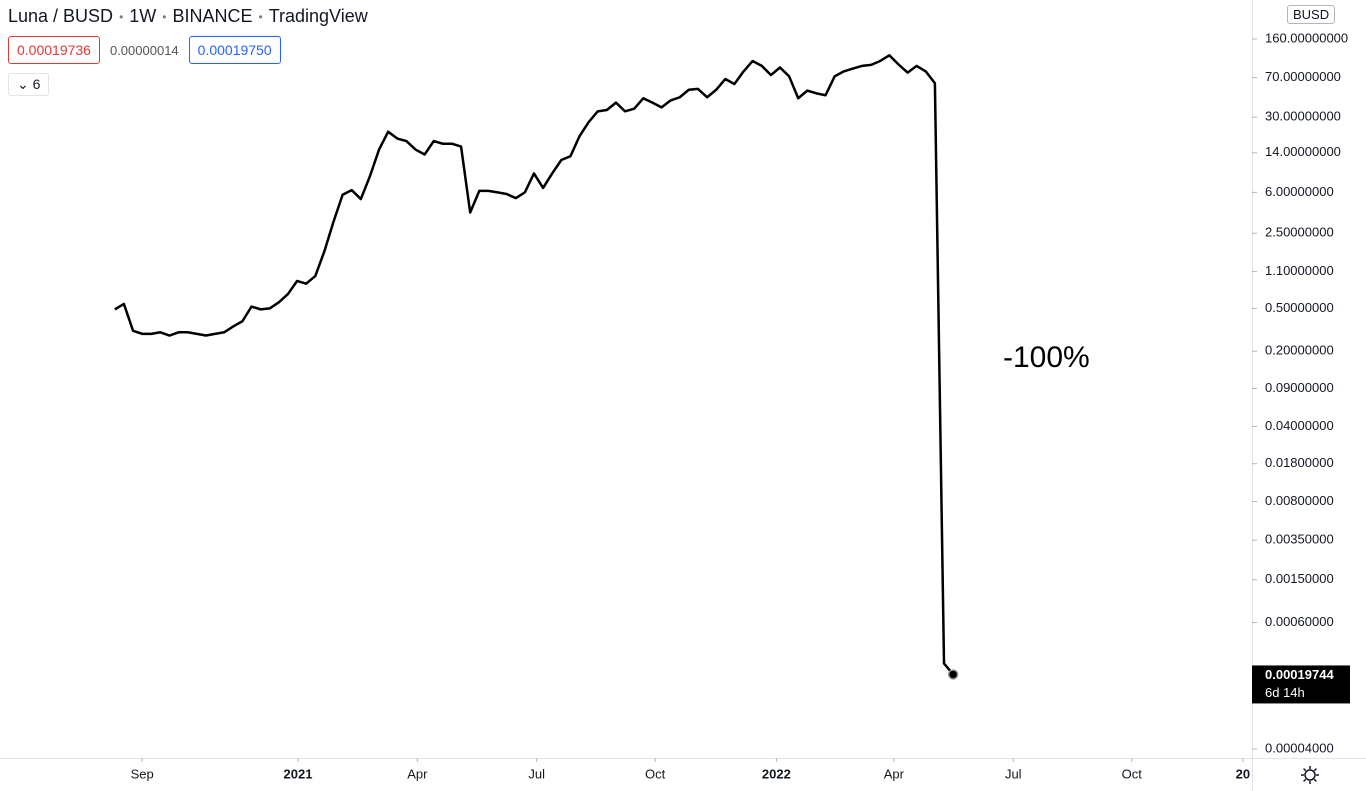  What do you see at coordinates (1306, 37) in the screenshot?
I see `y-tick-label: 160.00000000` at bounding box center [1306, 37].